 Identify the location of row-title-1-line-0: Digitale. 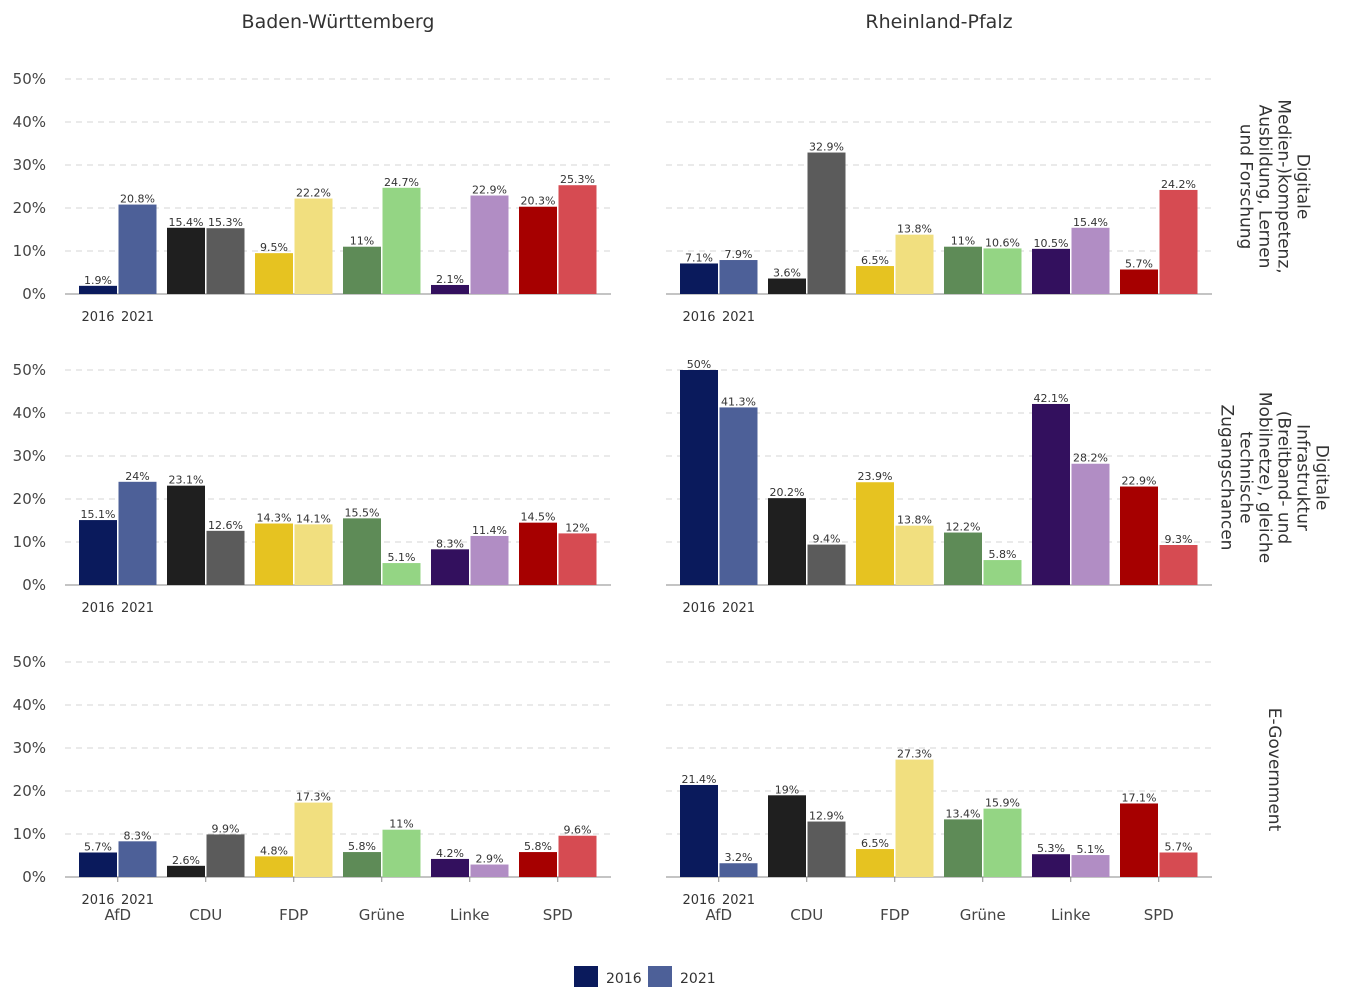
(1322, 478).